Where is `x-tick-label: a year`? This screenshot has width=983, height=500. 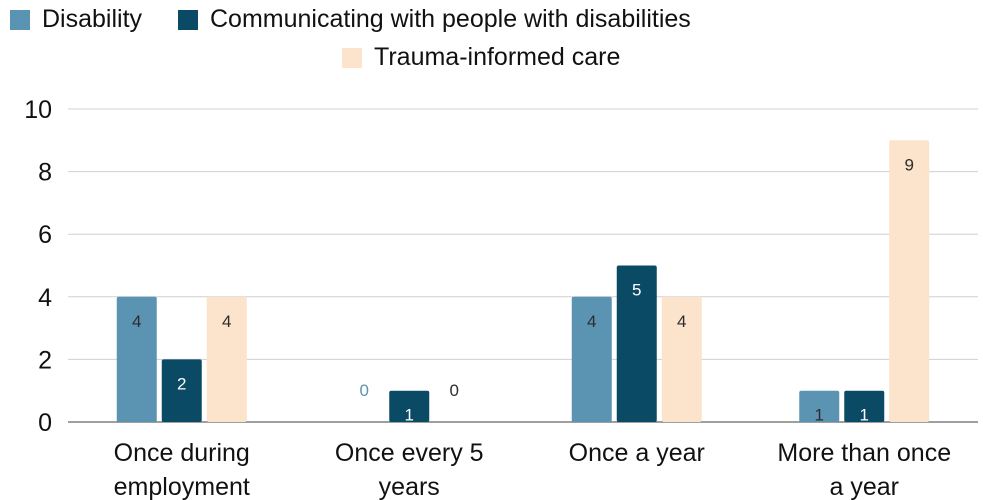
x-tick-label: a year is located at coordinates (864, 486).